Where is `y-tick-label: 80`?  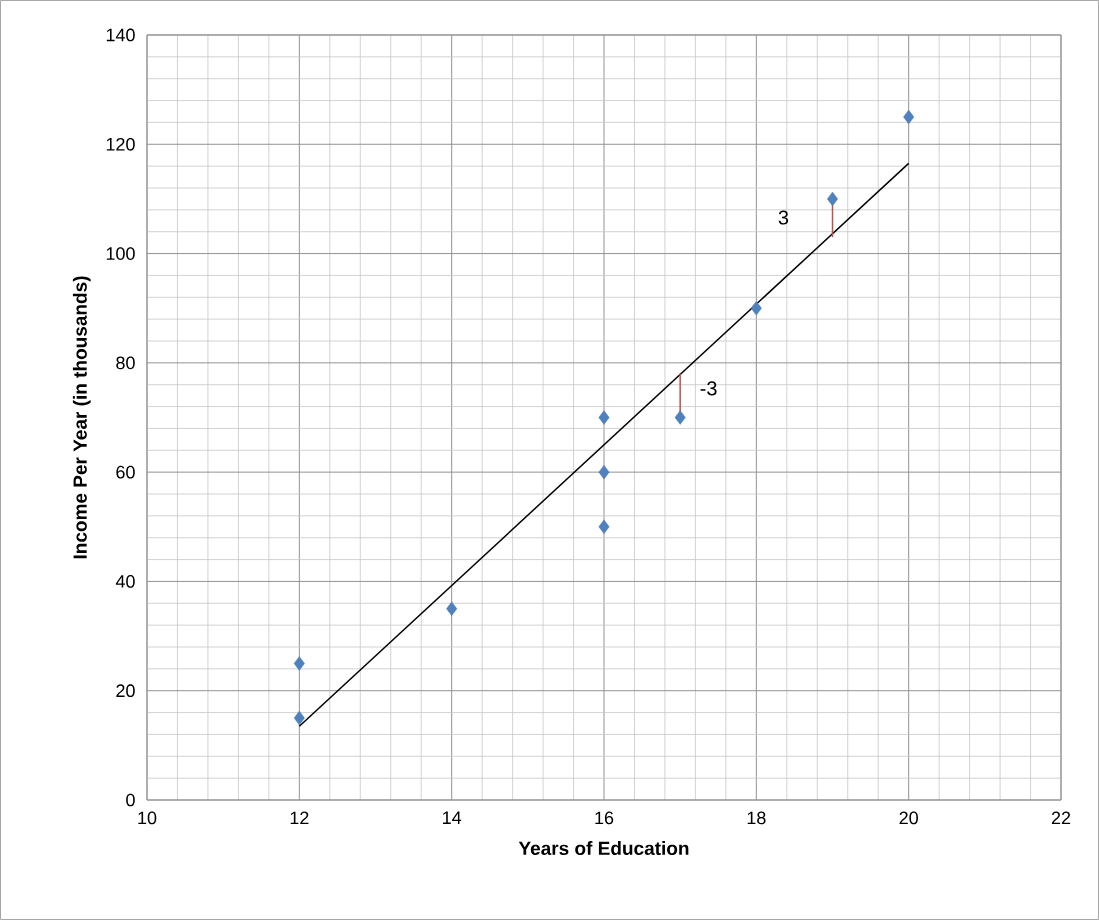 y-tick-label: 80 is located at coordinates (125, 363).